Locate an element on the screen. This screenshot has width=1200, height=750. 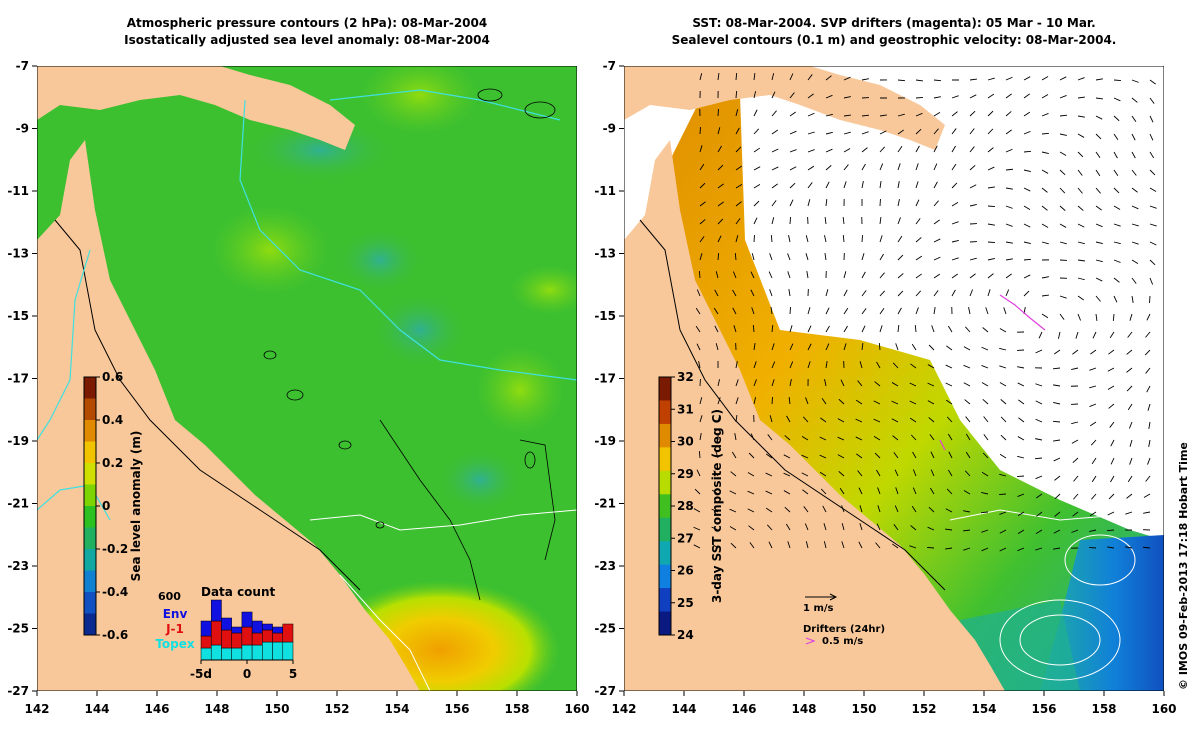
right-lon-tick: 142 is located at coordinates (623, 709).